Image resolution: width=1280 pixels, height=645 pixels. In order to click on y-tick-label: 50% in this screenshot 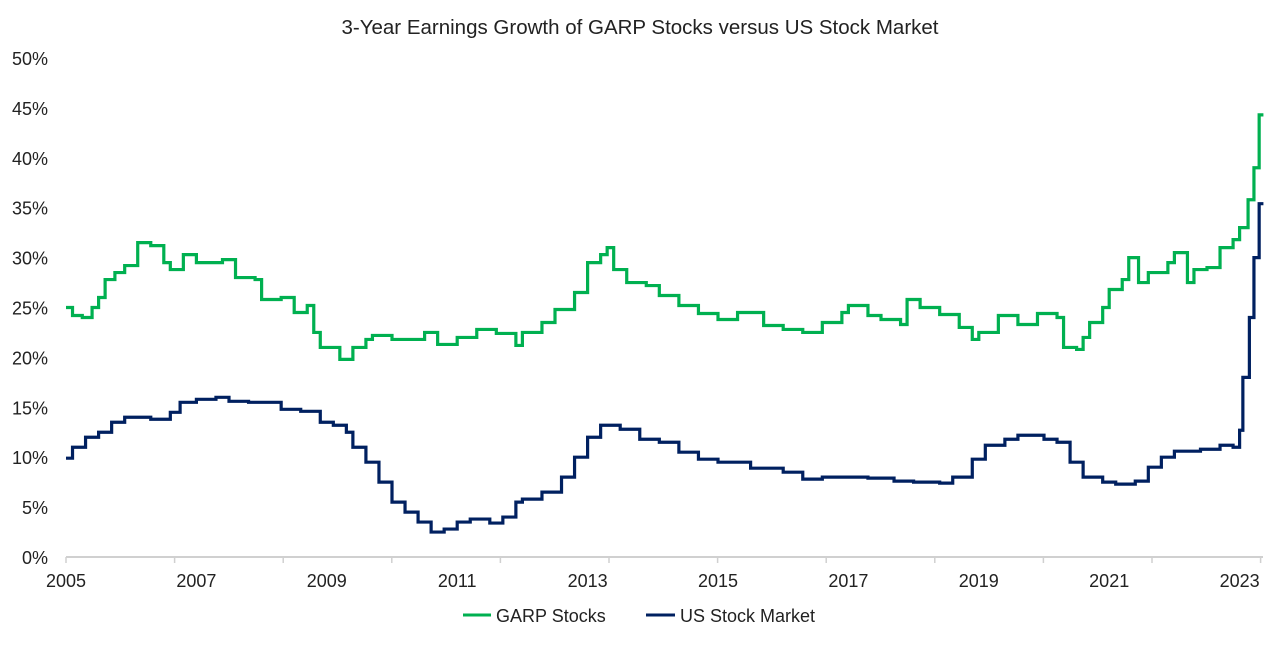, I will do `click(30, 59)`.